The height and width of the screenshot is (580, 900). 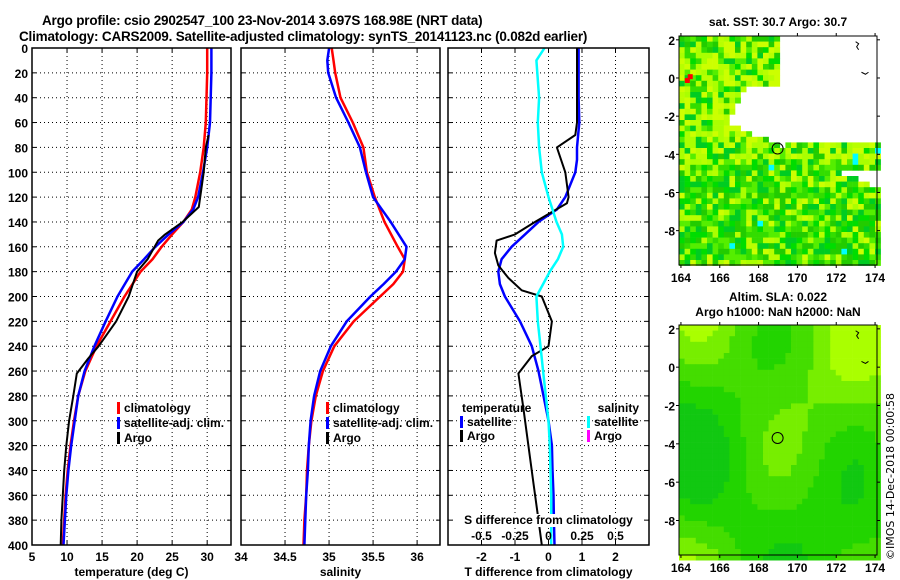 What do you see at coordinates (671, 79) in the screenshot?
I see `map-y-tick-label: 0` at bounding box center [671, 79].